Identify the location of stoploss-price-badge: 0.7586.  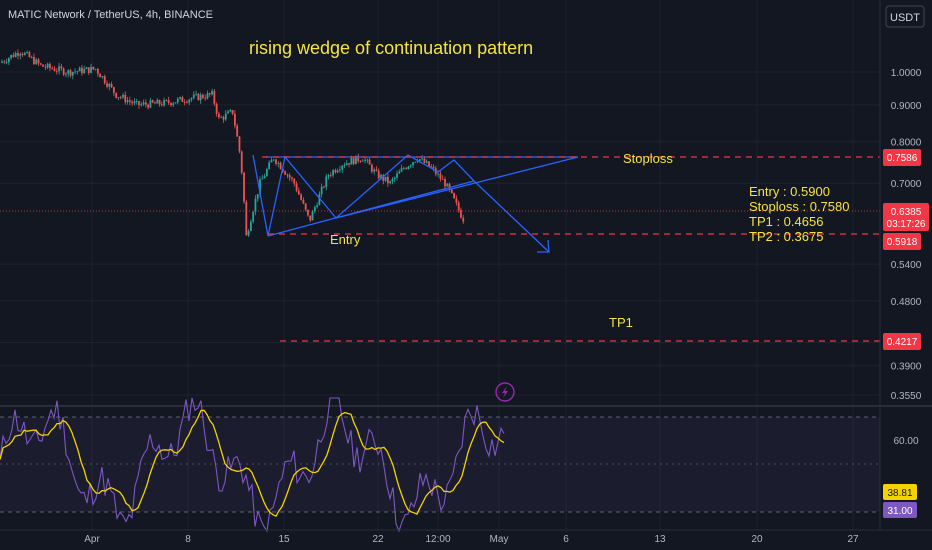
(902, 157).